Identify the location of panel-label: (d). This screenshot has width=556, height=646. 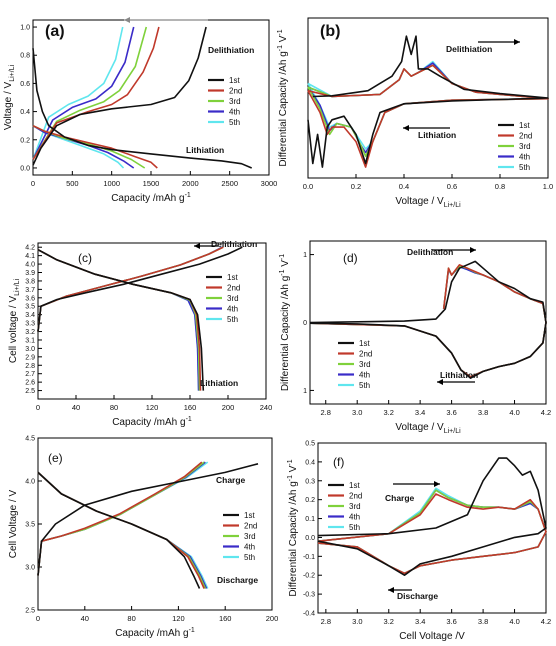
(350, 258).